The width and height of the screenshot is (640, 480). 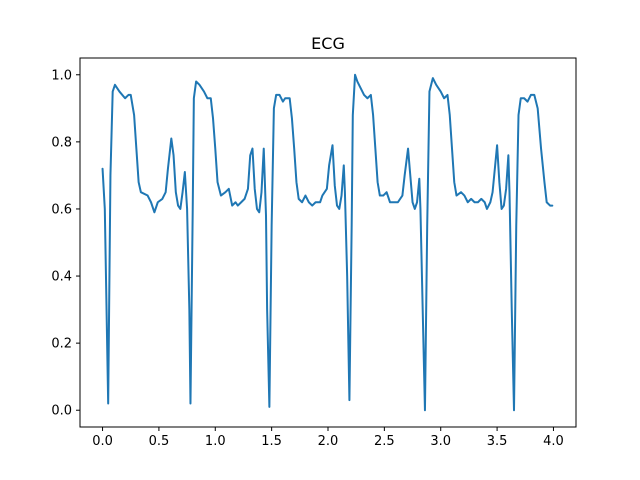 What do you see at coordinates (497, 441) in the screenshot?
I see `x-tick-label: 3.5` at bounding box center [497, 441].